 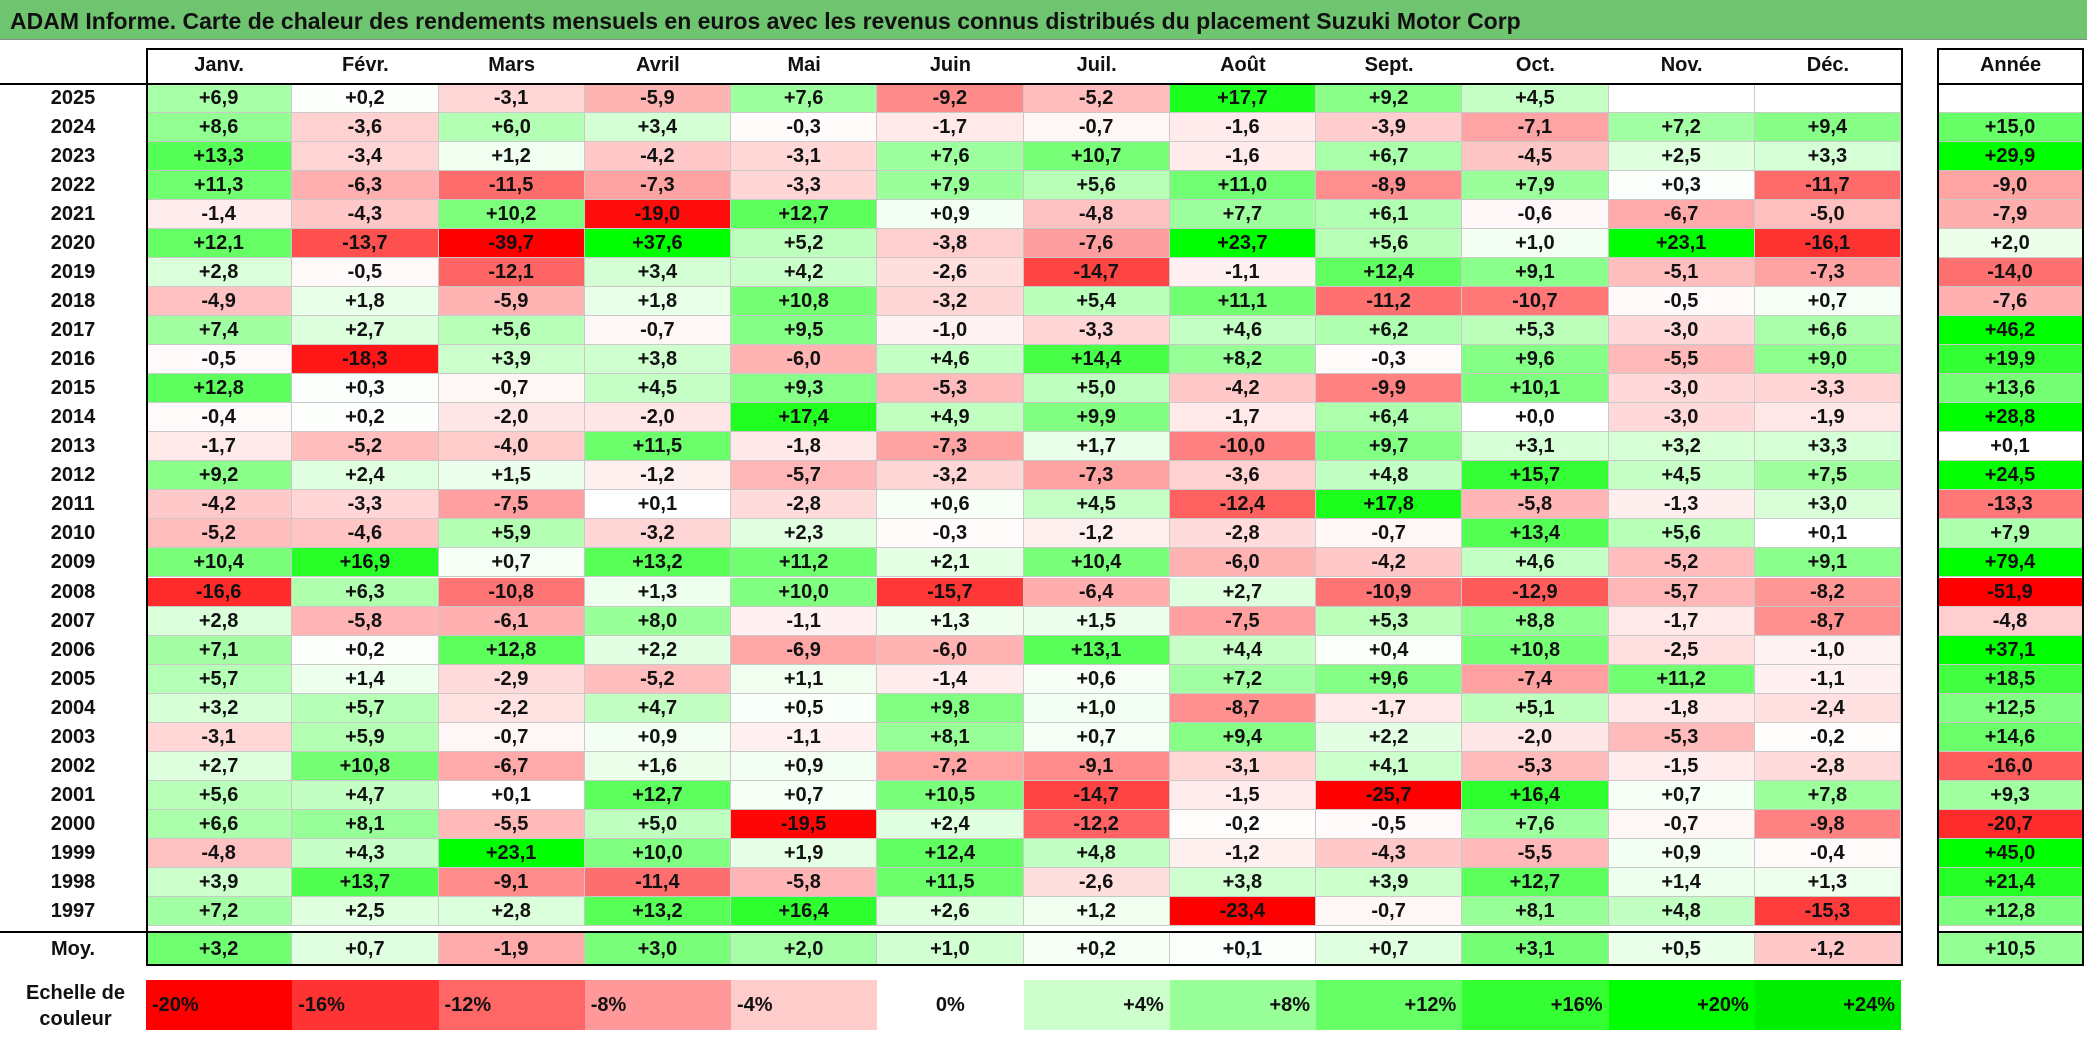 What do you see at coordinates (2010, 853) in the screenshot?
I see `annual-cell: +45,0` at bounding box center [2010, 853].